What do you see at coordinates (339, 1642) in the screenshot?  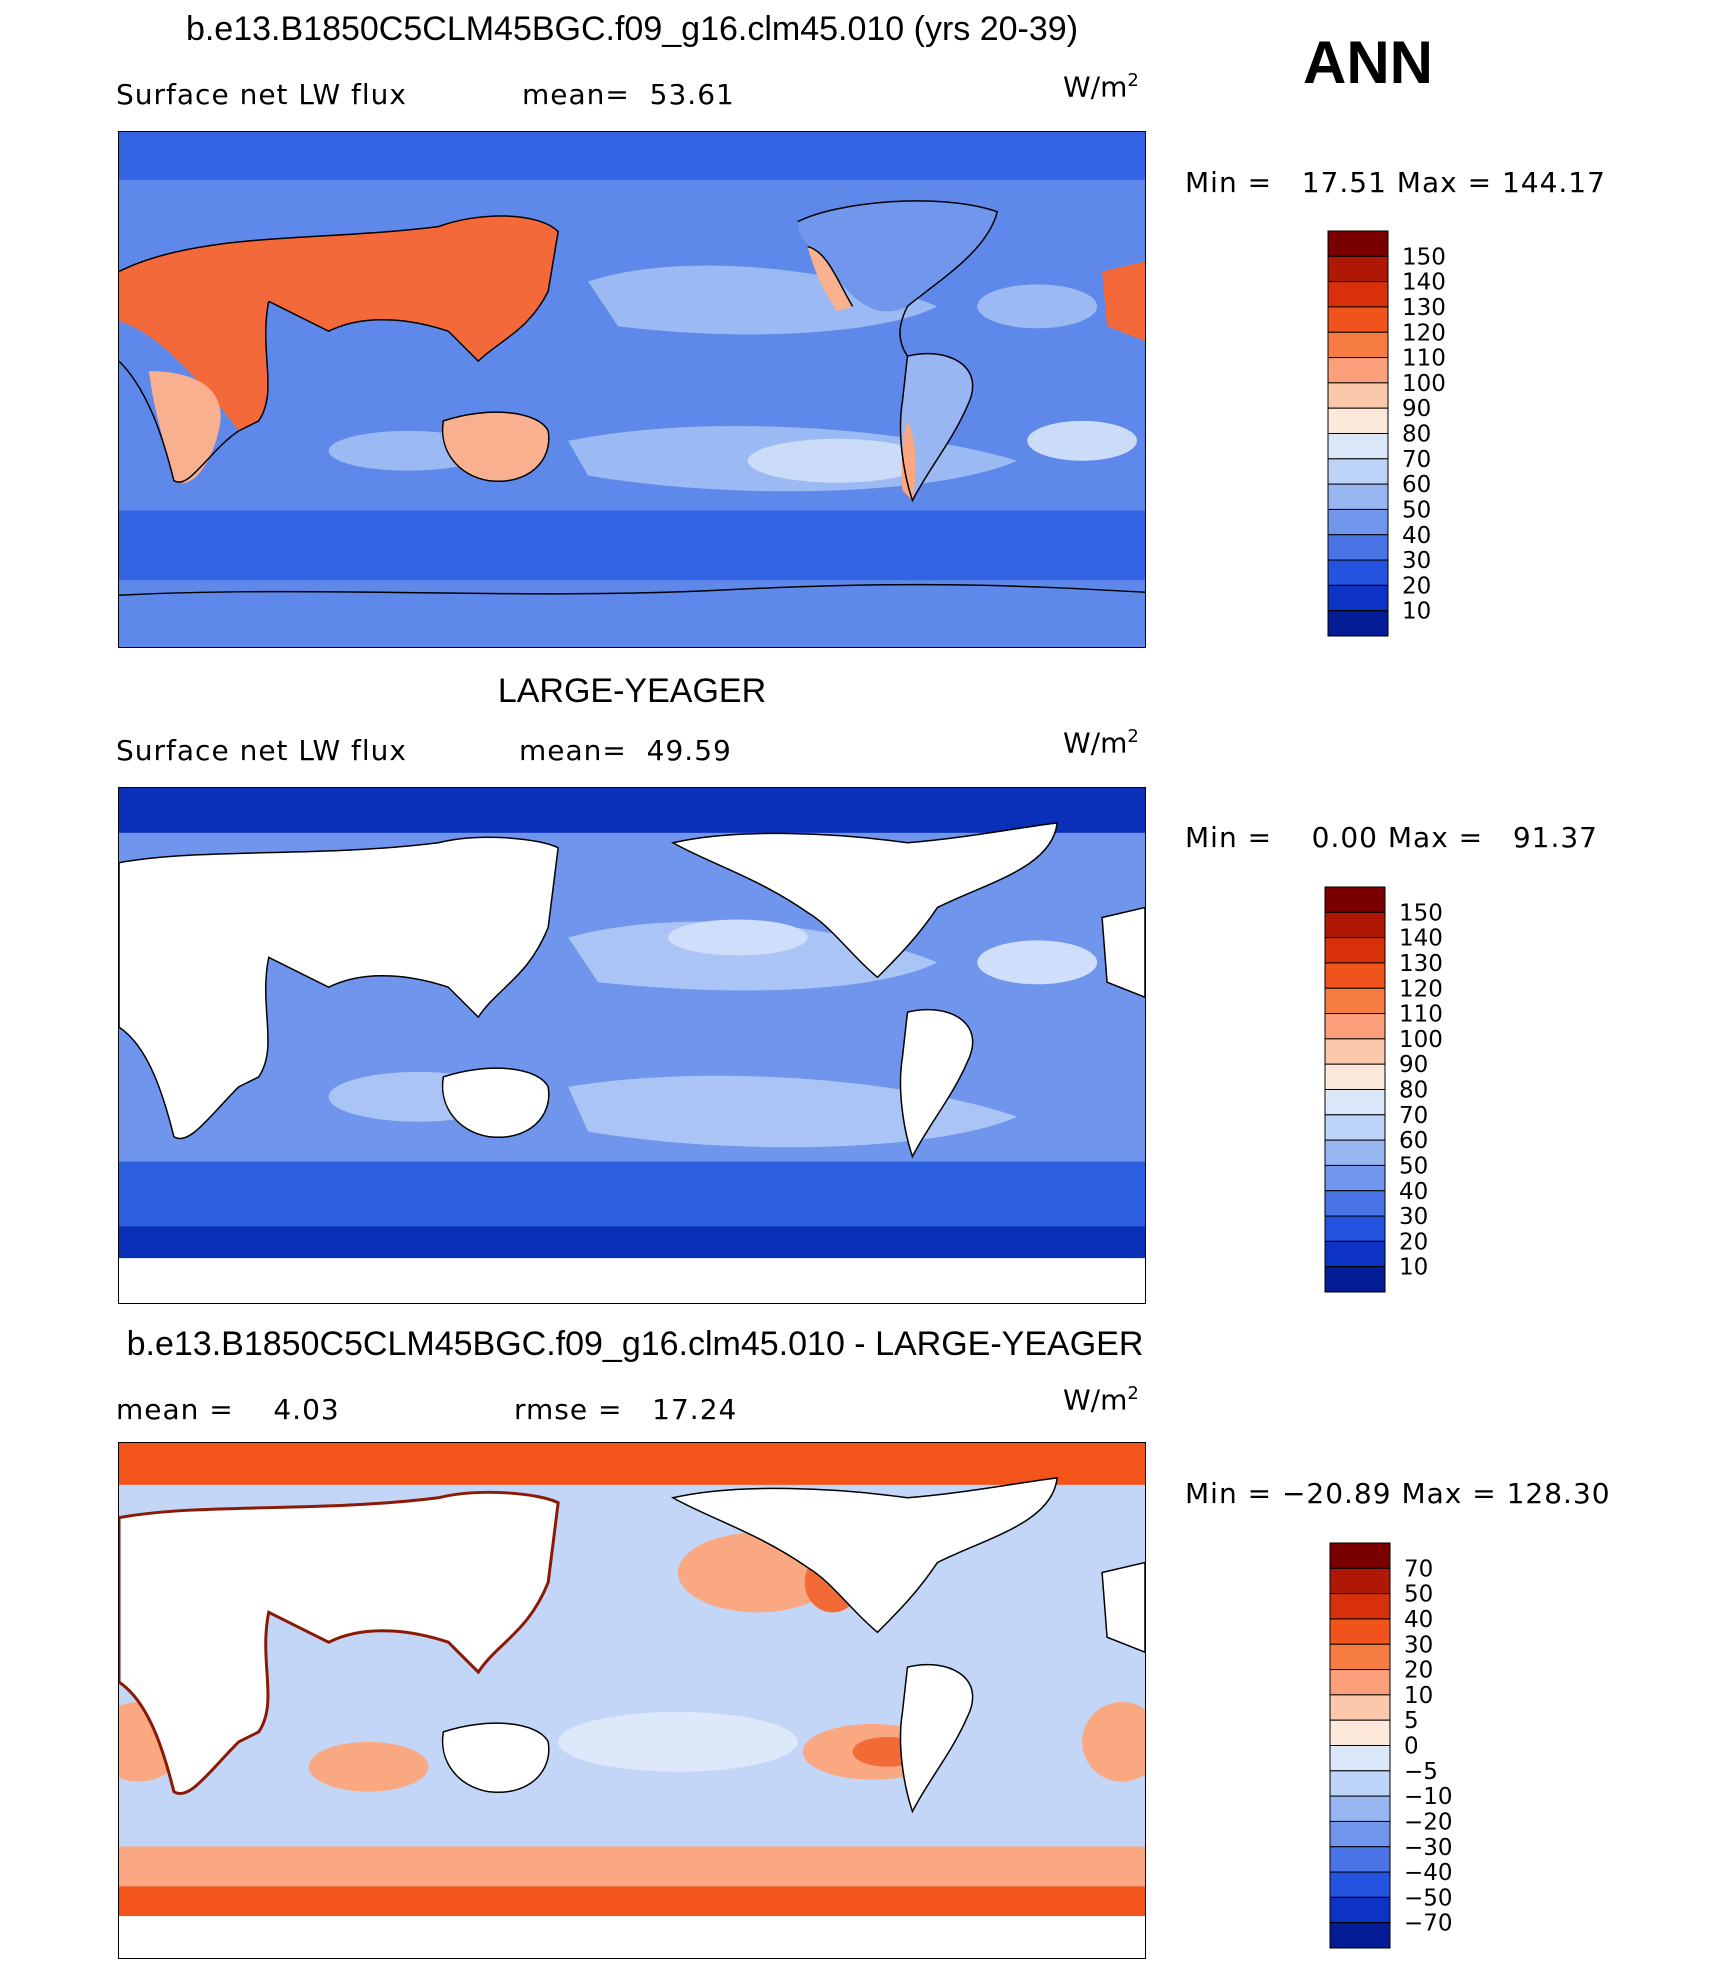 I see `land-africa-eurasia` at bounding box center [339, 1642].